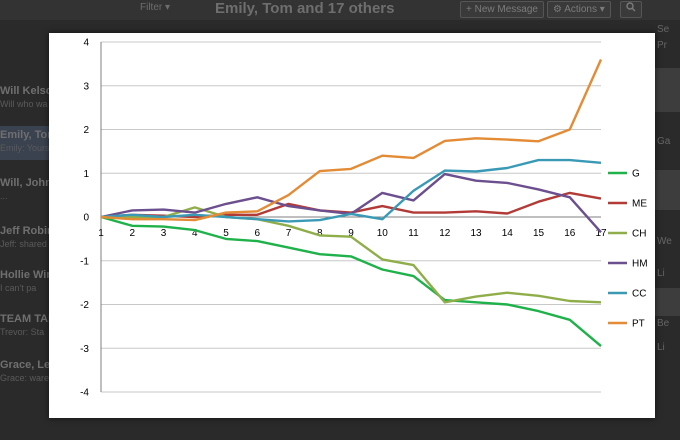  Describe the element at coordinates (25, 378) in the screenshot. I see `conversation-snippet: Grace: ware` at that location.